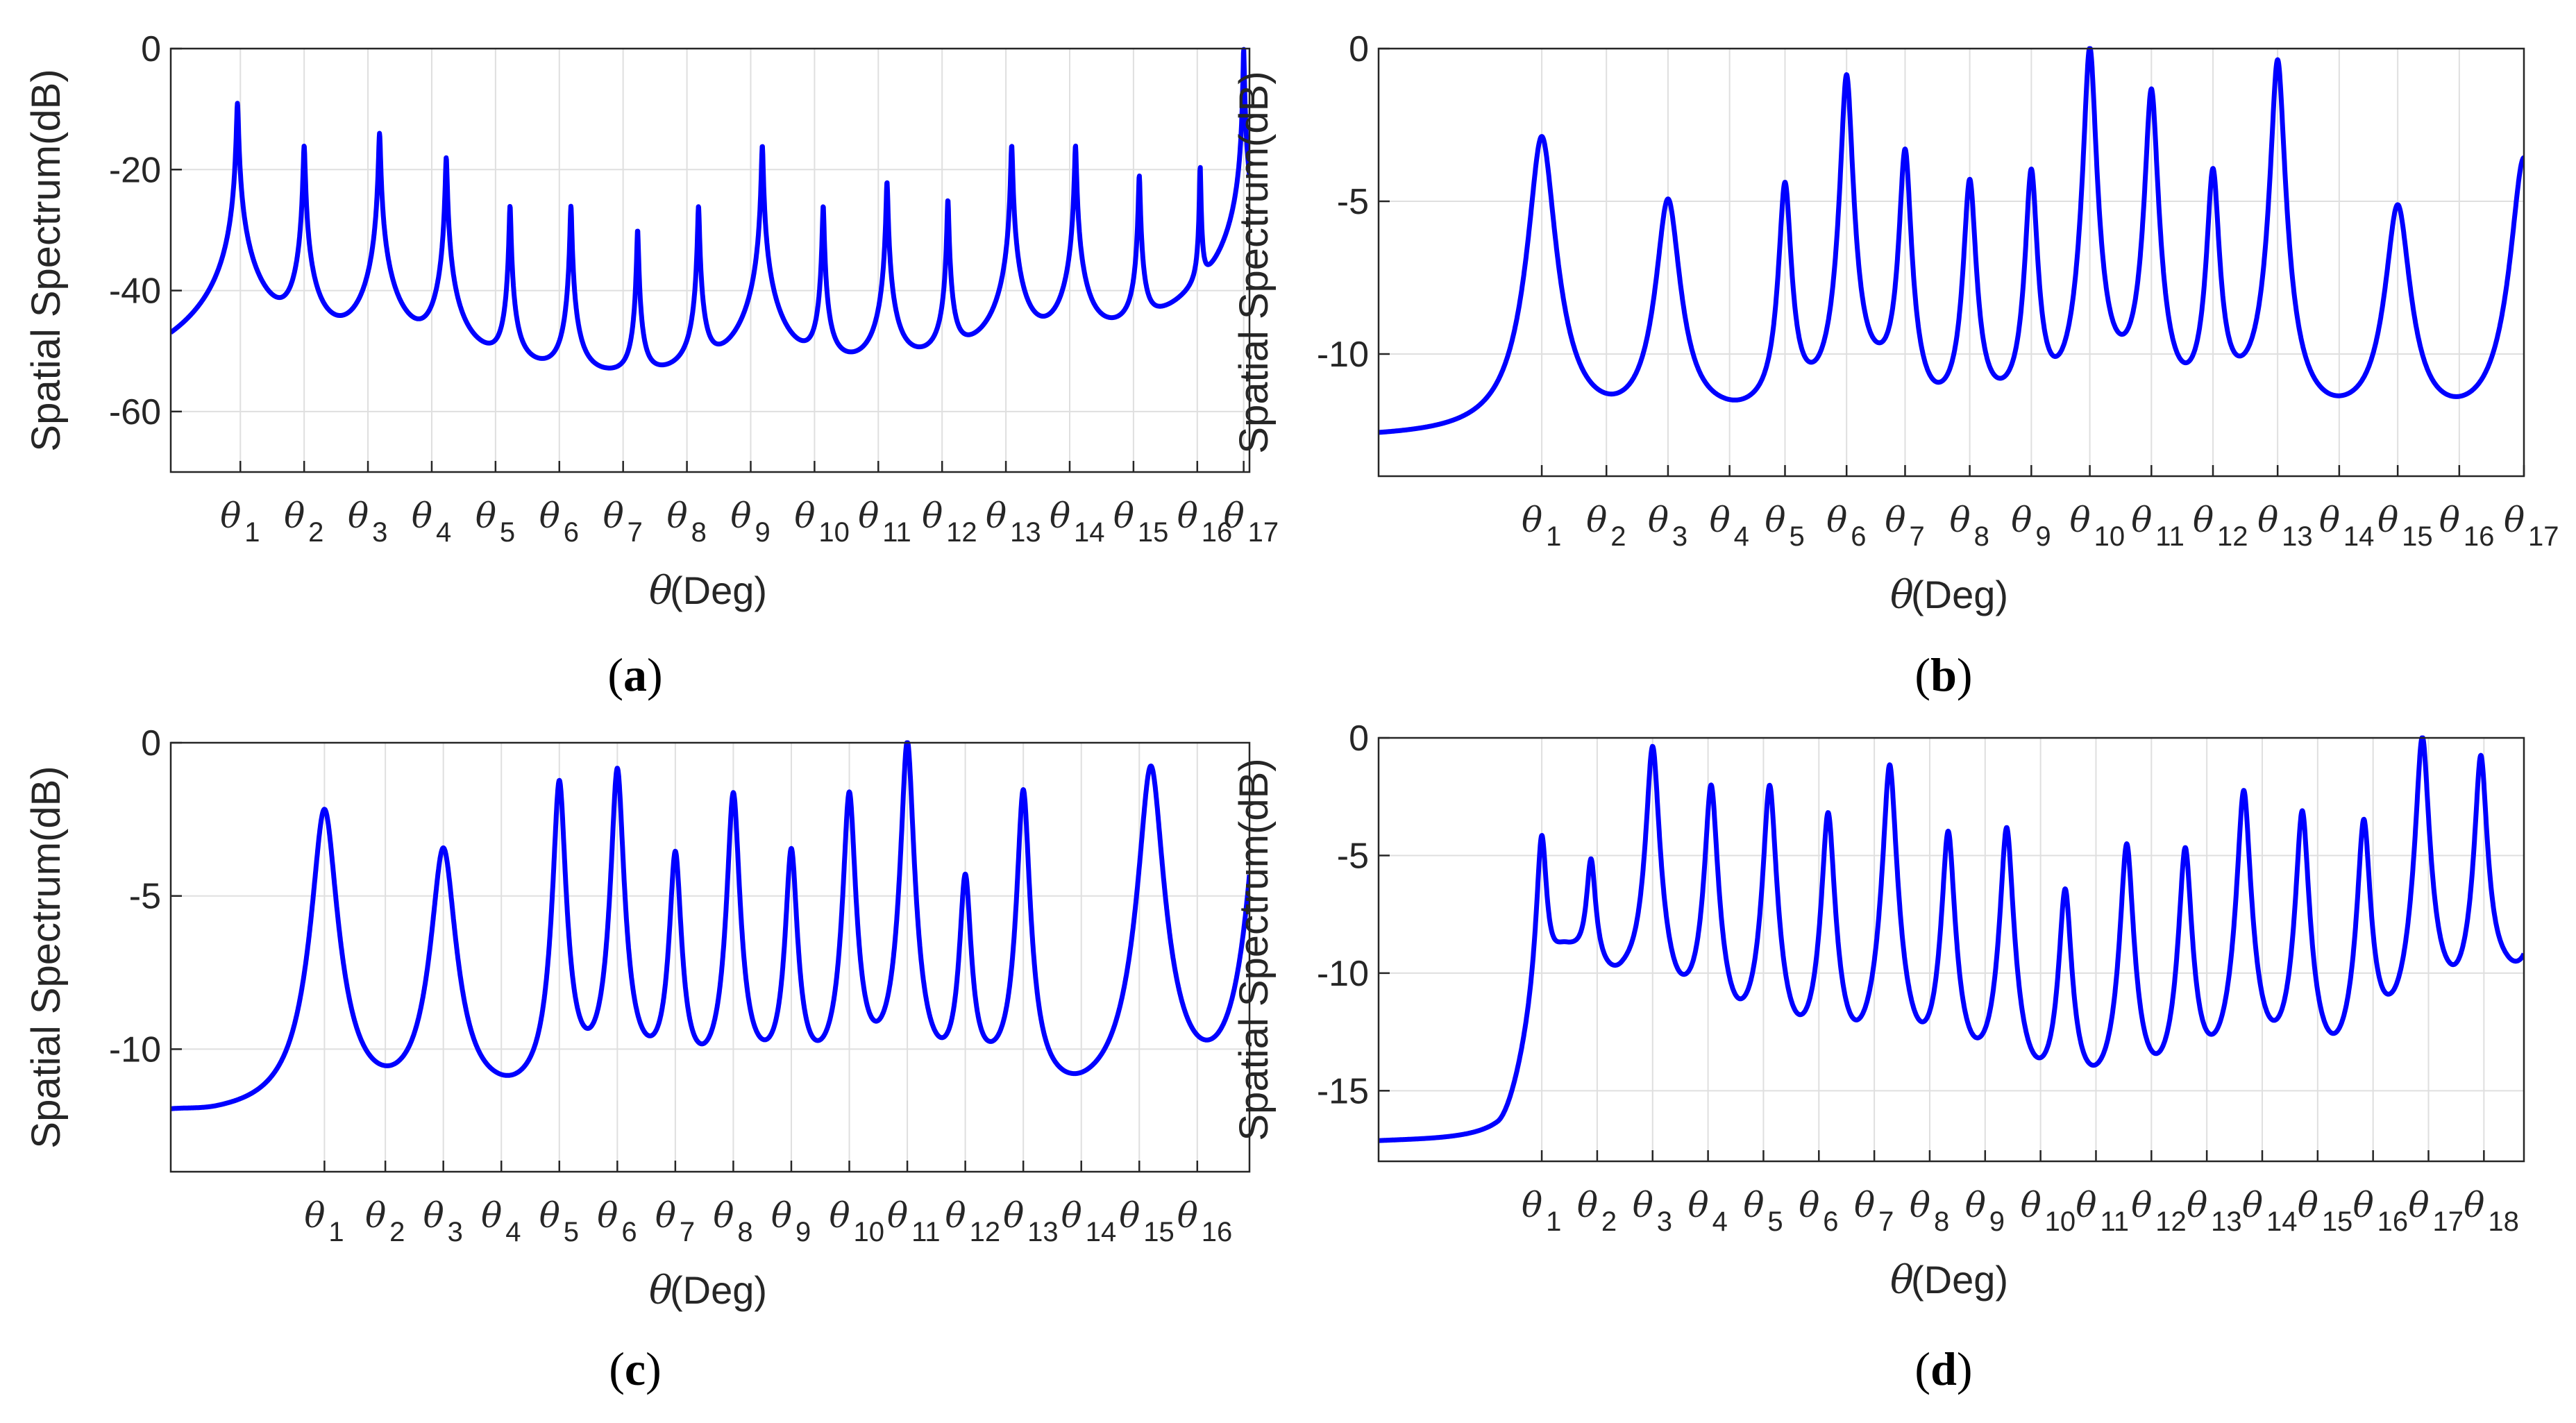  What do you see at coordinates (985, 1232) in the screenshot?
I see `theta-subscript: 12` at bounding box center [985, 1232].